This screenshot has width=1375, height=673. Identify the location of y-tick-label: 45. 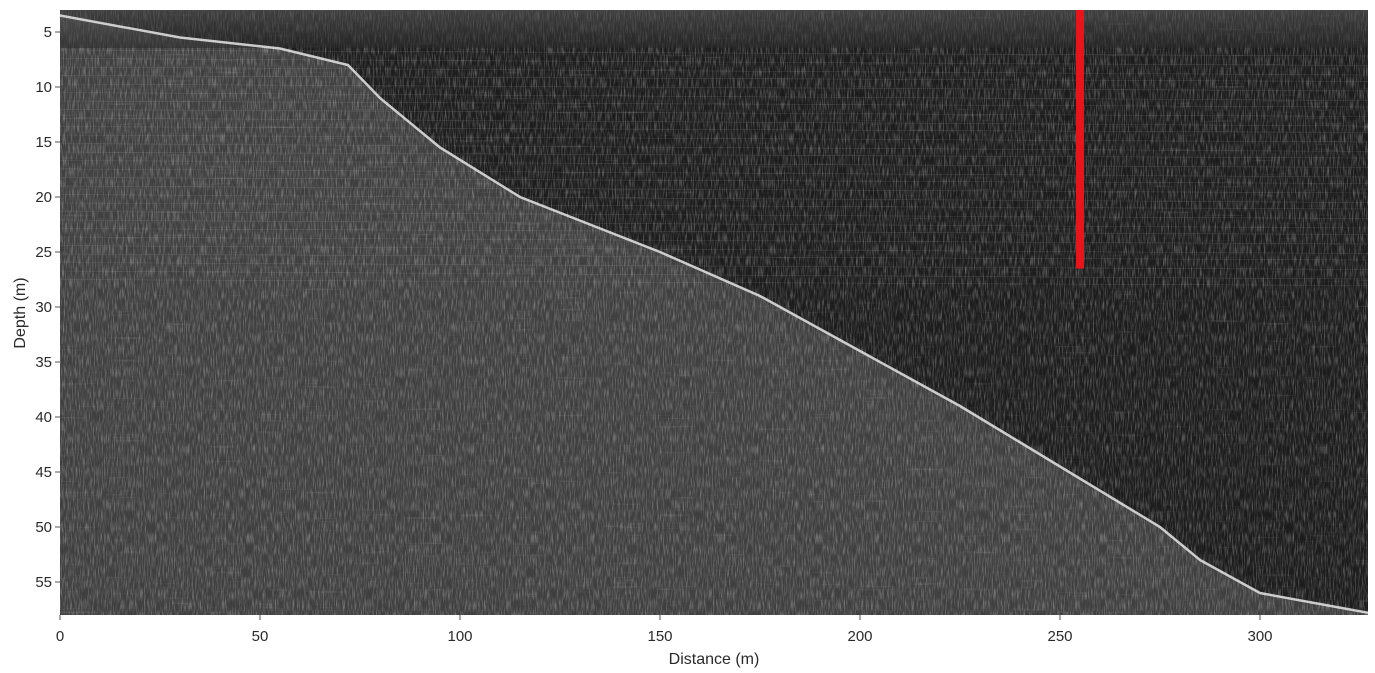
(43, 472).